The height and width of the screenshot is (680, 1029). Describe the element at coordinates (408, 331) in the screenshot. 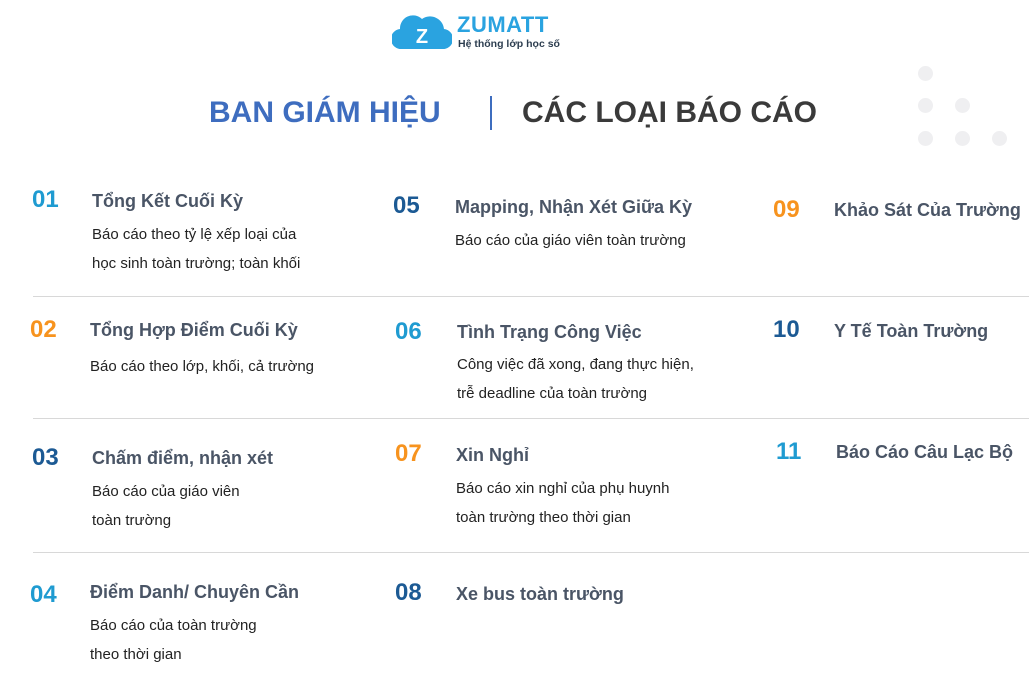

I see `item-number: 06` at that location.